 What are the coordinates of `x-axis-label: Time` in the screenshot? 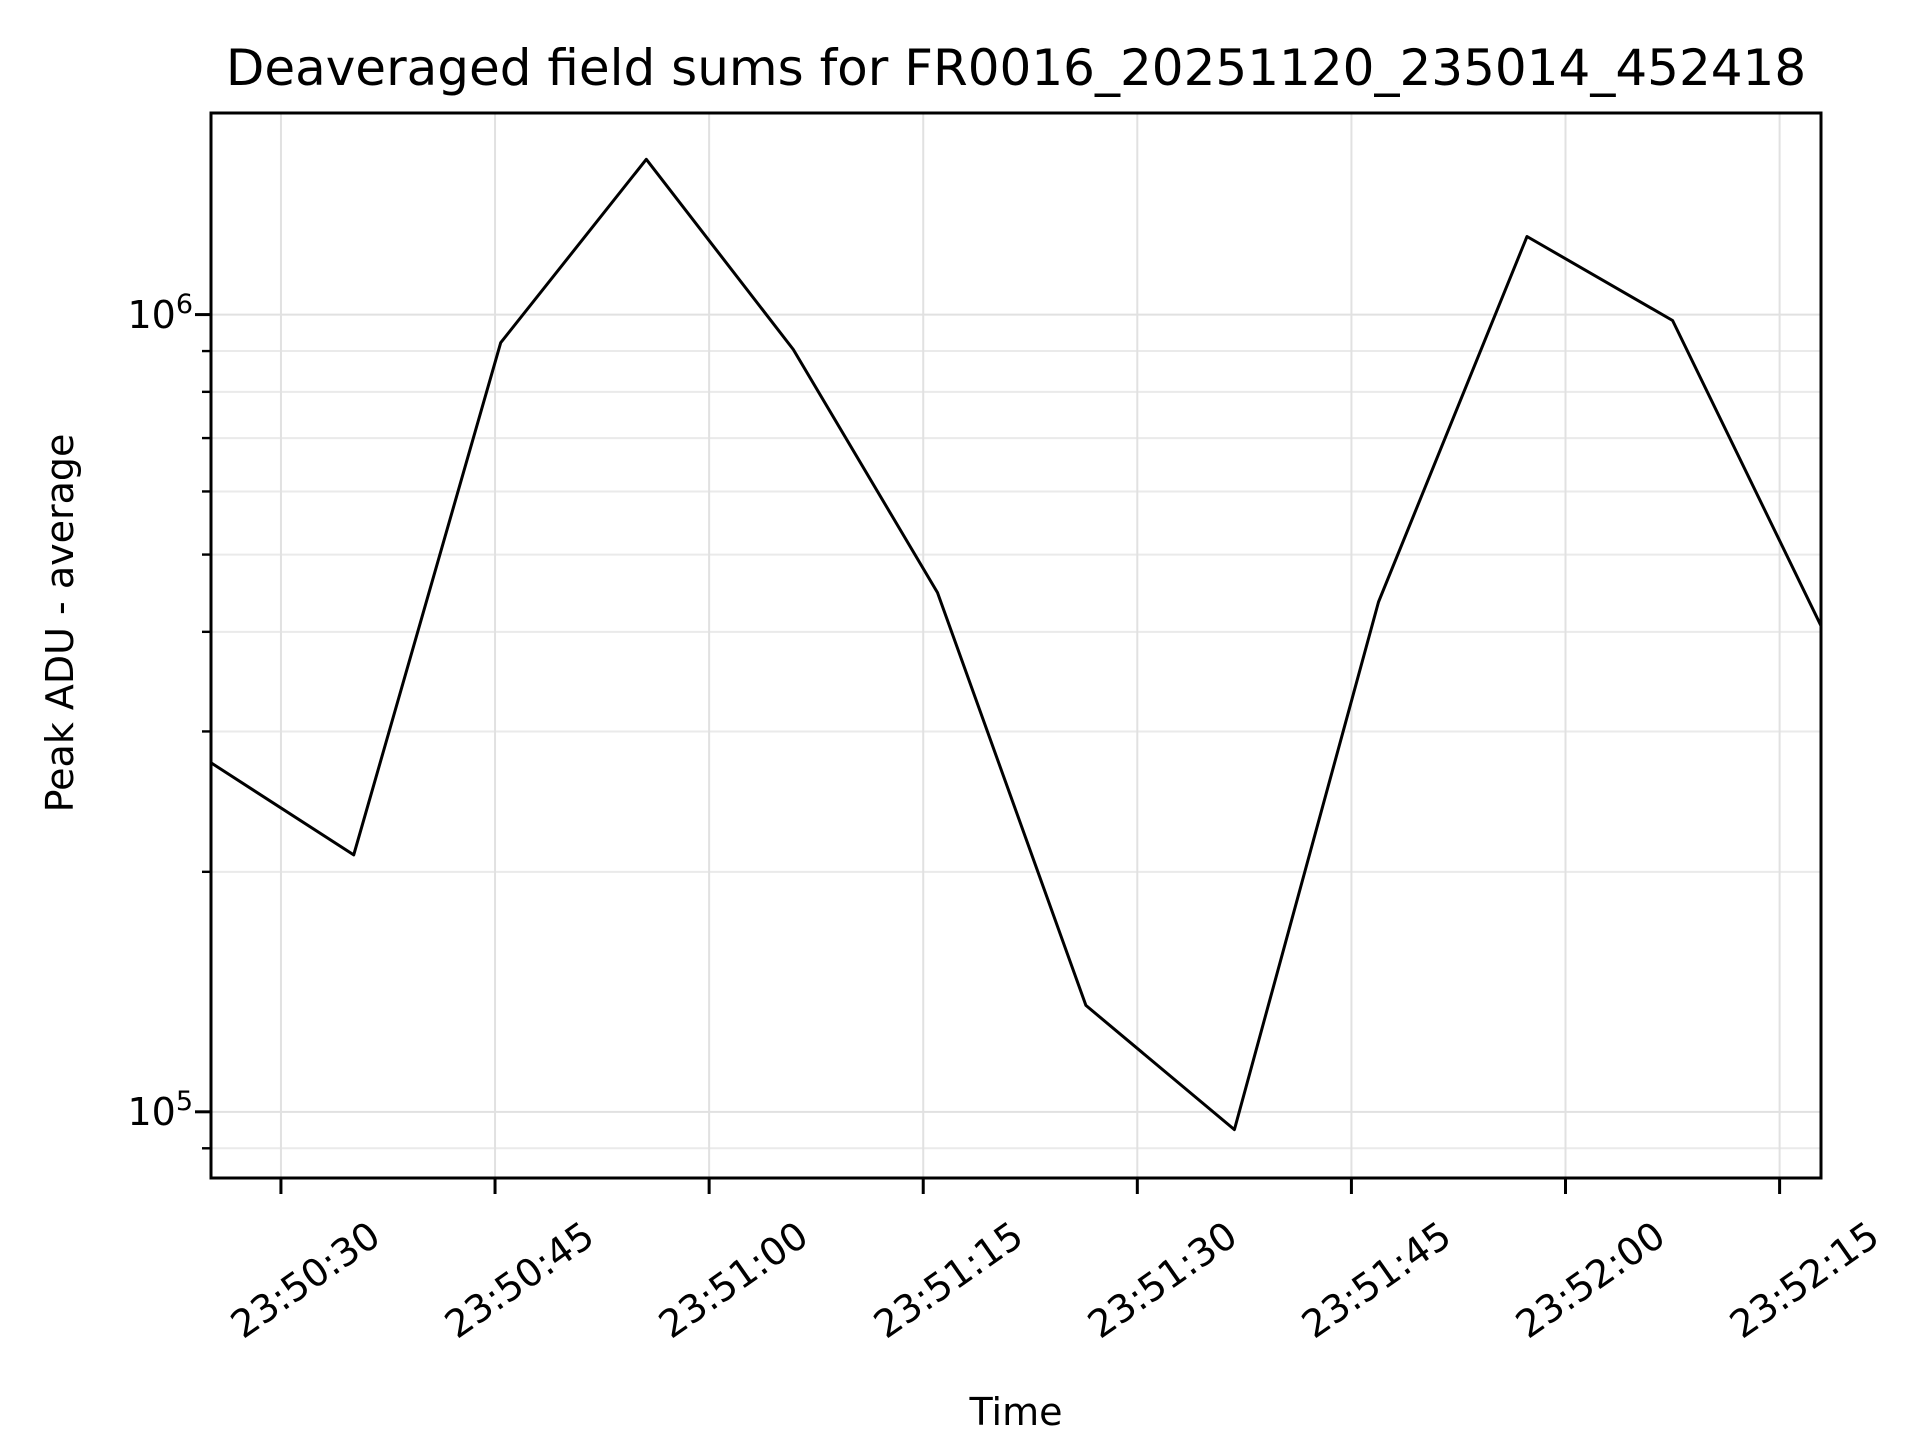 It's located at (1016, 1412).